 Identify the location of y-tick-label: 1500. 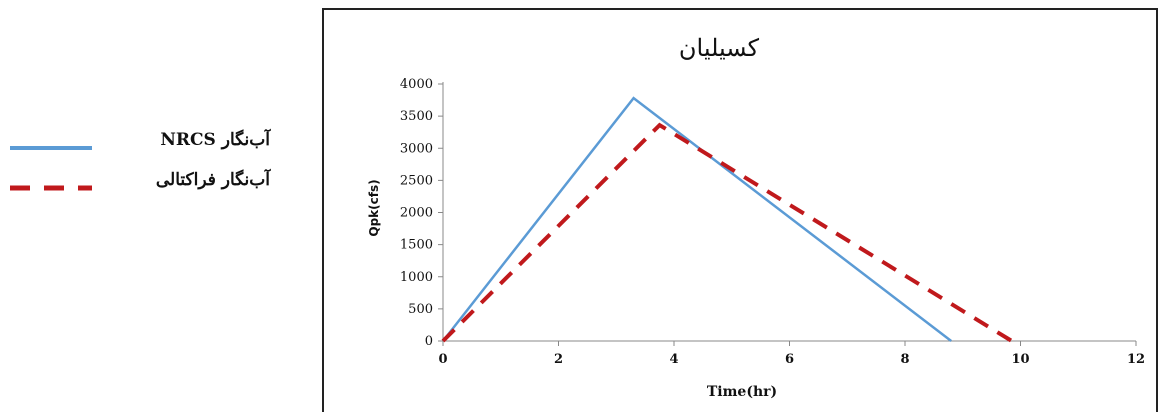
(416, 245).